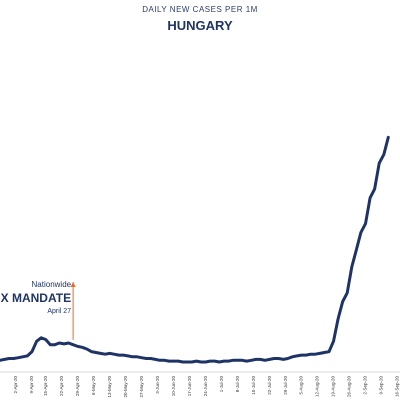 The width and height of the screenshot is (400, 400). I want to click on chart-title: HUNGARY, so click(200, 25).